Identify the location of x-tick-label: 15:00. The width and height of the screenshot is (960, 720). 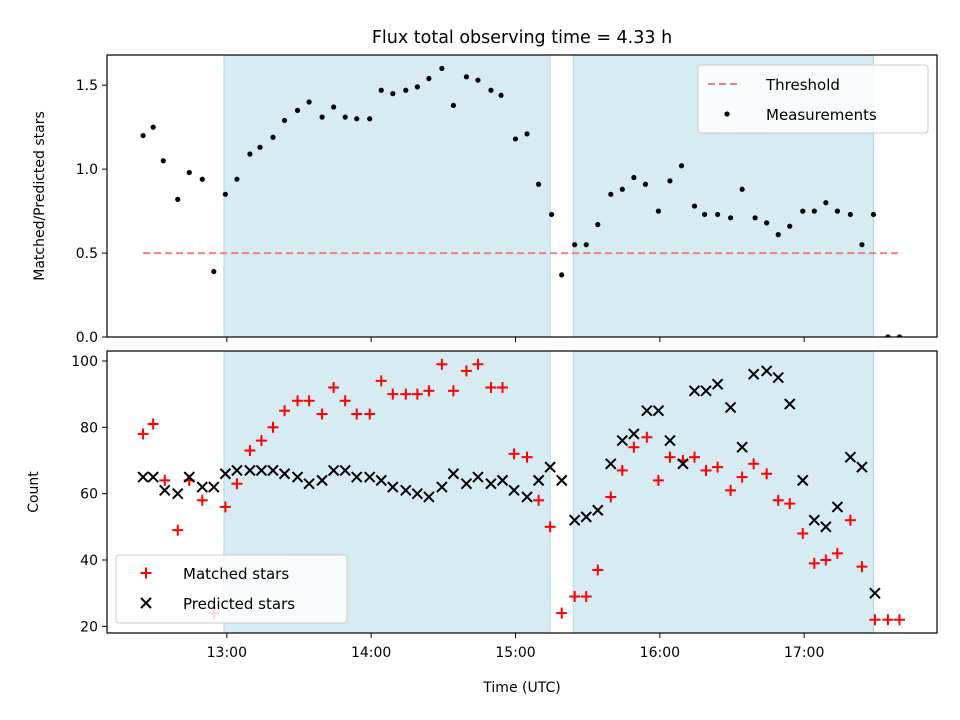
(515, 653).